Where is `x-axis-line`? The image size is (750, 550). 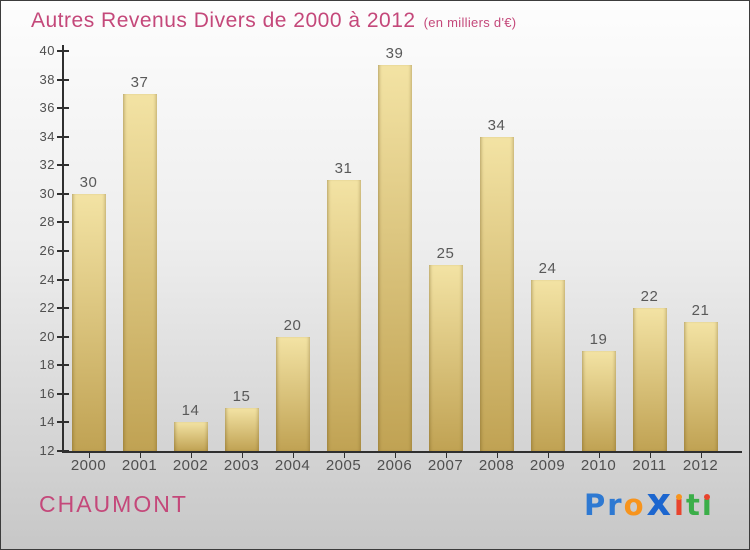 x-axis-line is located at coordinates (402, 452).